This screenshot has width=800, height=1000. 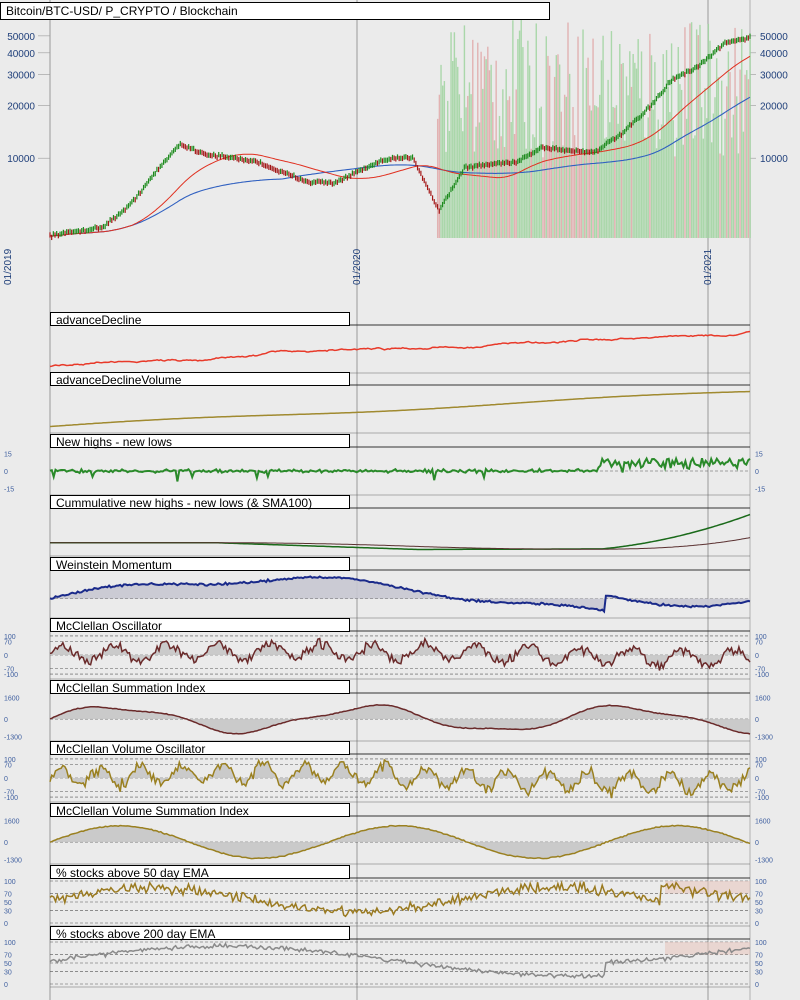 What do you see at coordinates (707, 948) in the screenshot?
I see `overbought-zone` at bounding box center [707, 948].